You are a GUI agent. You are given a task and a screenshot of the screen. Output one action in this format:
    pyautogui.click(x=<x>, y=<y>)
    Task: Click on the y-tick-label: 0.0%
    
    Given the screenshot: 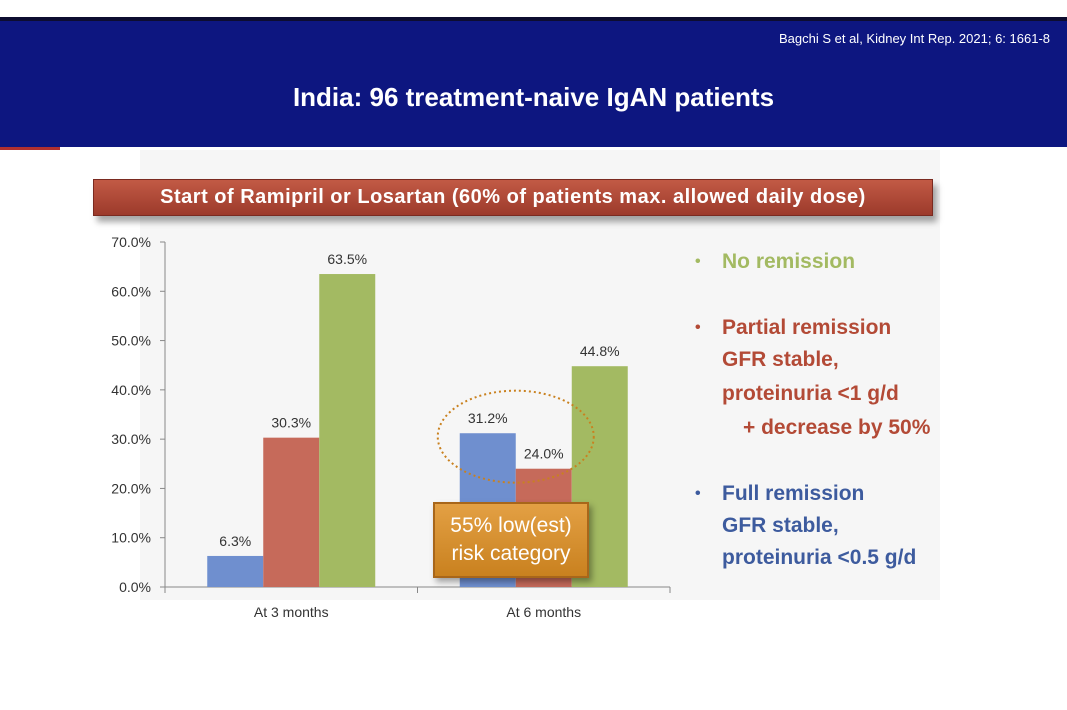 What is the action you would take?
    pyautogui.click(x=135, y=587)
    